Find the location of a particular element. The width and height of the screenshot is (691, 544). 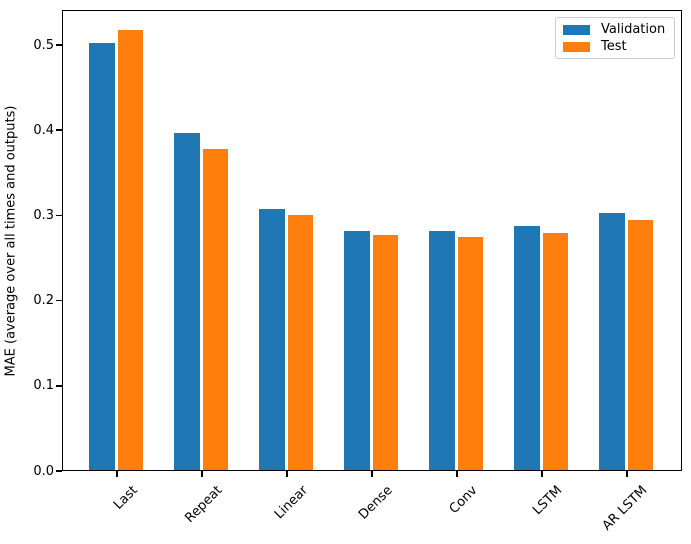

x-tick-label-text: LSTM is located at coordinates (548, 501).